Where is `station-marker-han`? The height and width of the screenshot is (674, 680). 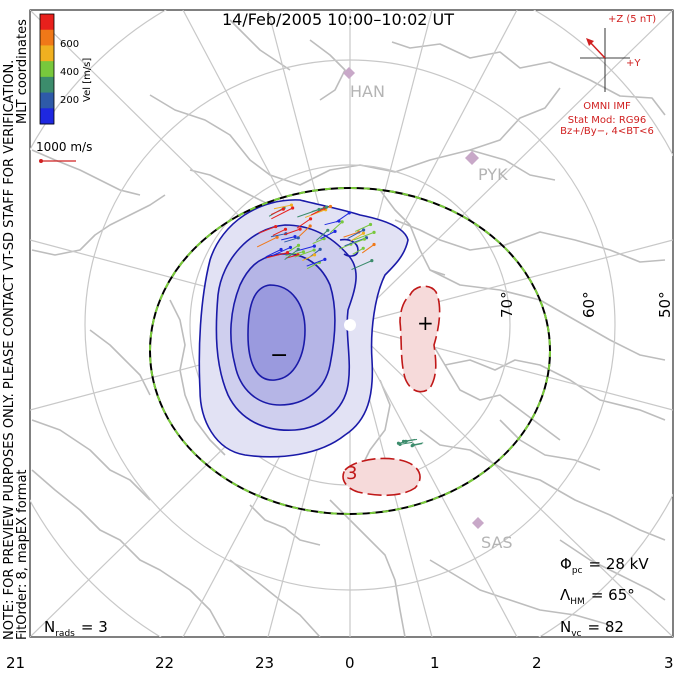
station-marker-han is located at coordinates (349, 73).